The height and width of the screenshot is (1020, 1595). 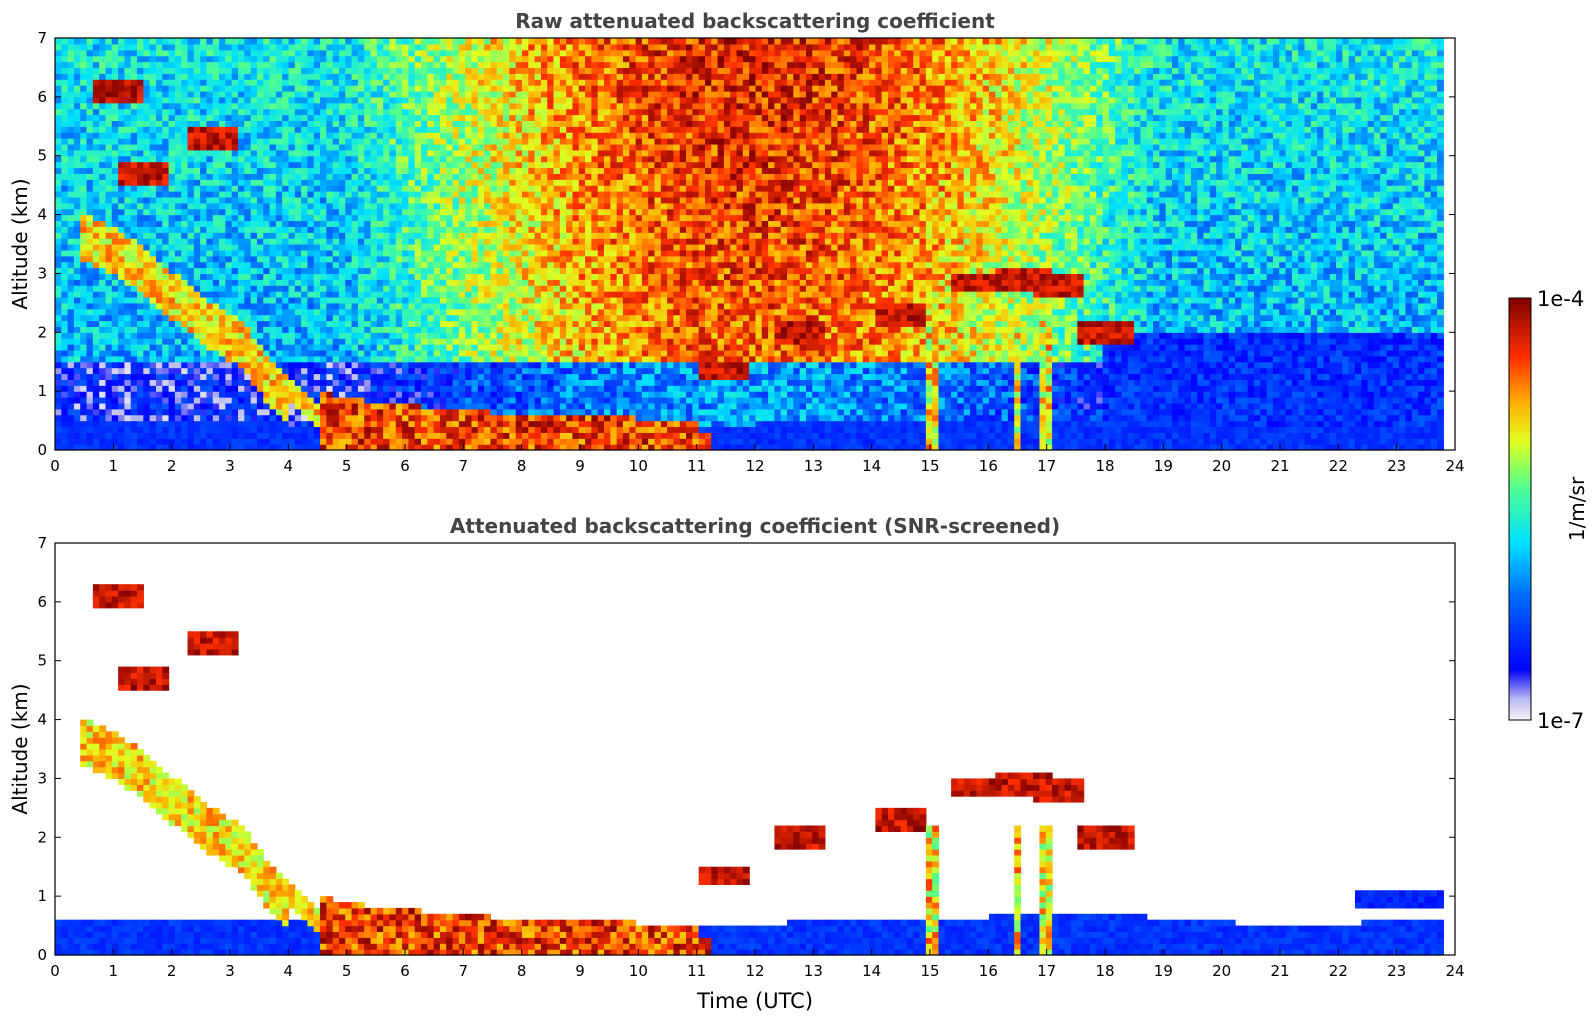 I want to click on bottom-panel-ylabel: Altitude (km), so click(x=20, y=748).